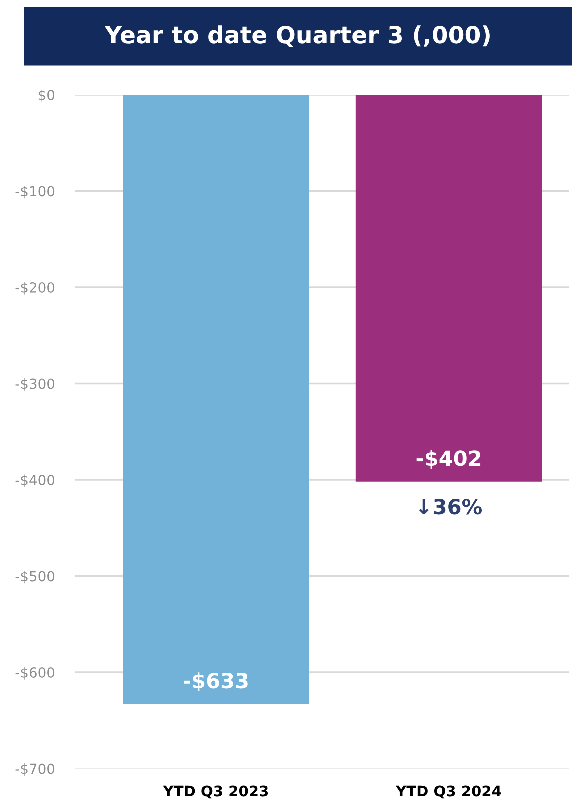 The image size is (572, 805). What do you see at coordinates (35, 385) in the screenshot?
I see `y-tick-label: -$300` at bounding box center [35, 385].